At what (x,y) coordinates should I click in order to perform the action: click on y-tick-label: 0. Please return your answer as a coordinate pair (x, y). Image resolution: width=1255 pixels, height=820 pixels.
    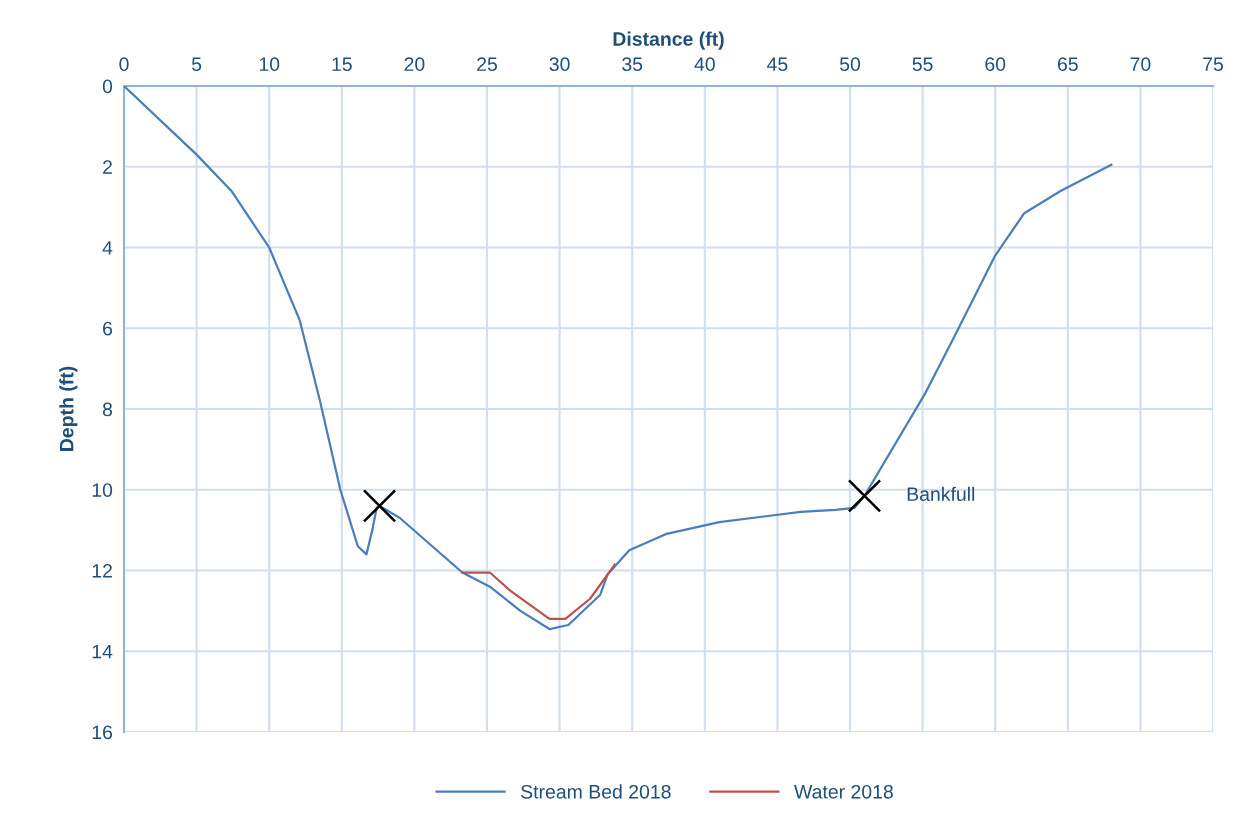
    Looking at the image, I should click on (107, 86).